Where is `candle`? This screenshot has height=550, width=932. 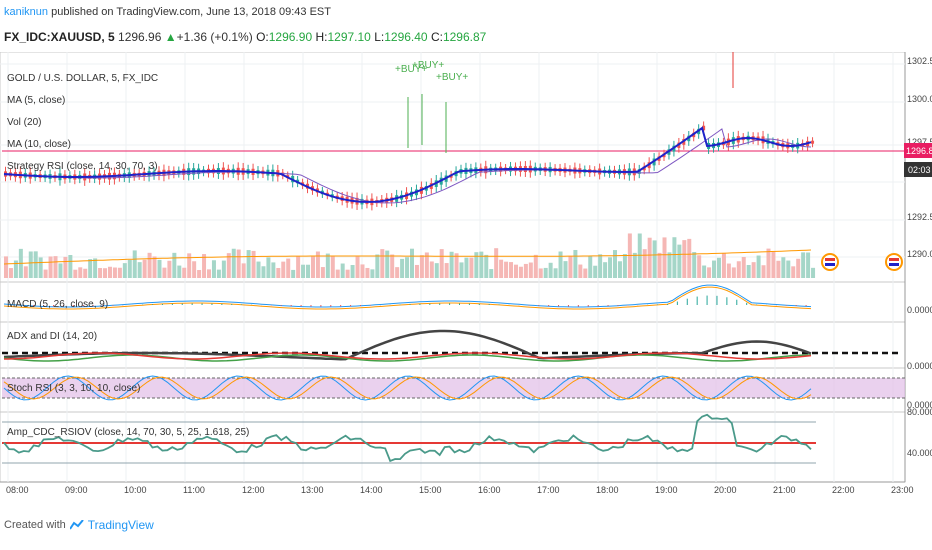
candle is located at coordinates (704, 128).